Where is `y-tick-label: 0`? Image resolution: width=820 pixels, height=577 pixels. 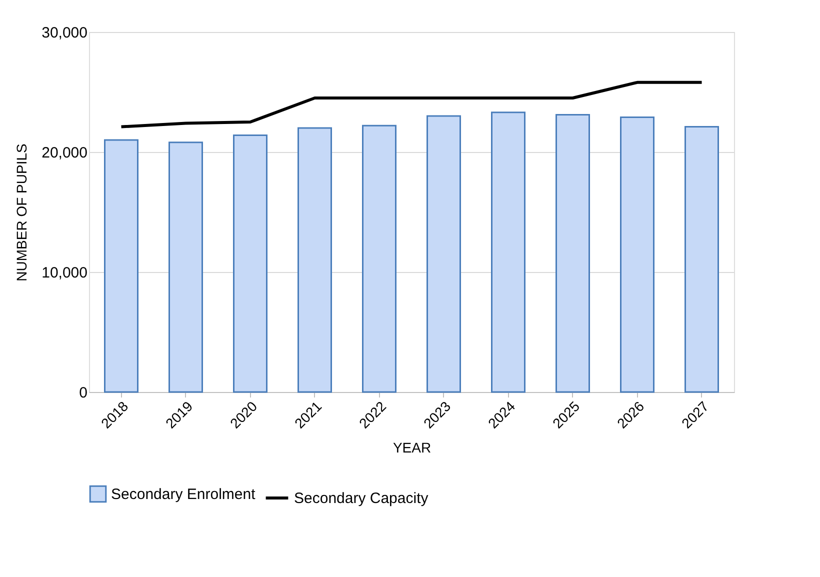 y-tick-label: 0 is located at coordinates (83, 393).